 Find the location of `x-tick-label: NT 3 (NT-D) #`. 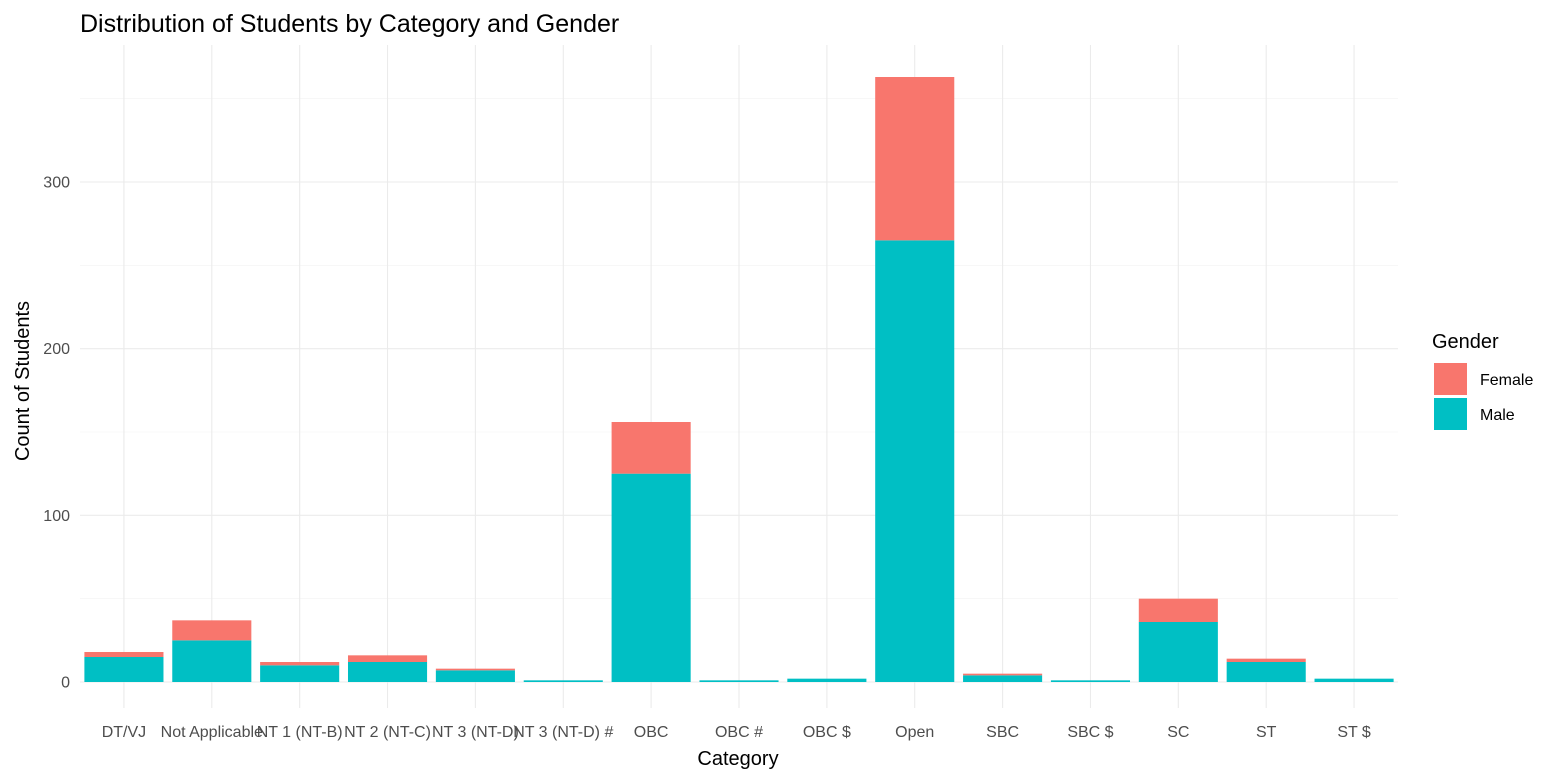

x-tick-label: NT 3 (NT-D) # is located at coordinates (563, 732).